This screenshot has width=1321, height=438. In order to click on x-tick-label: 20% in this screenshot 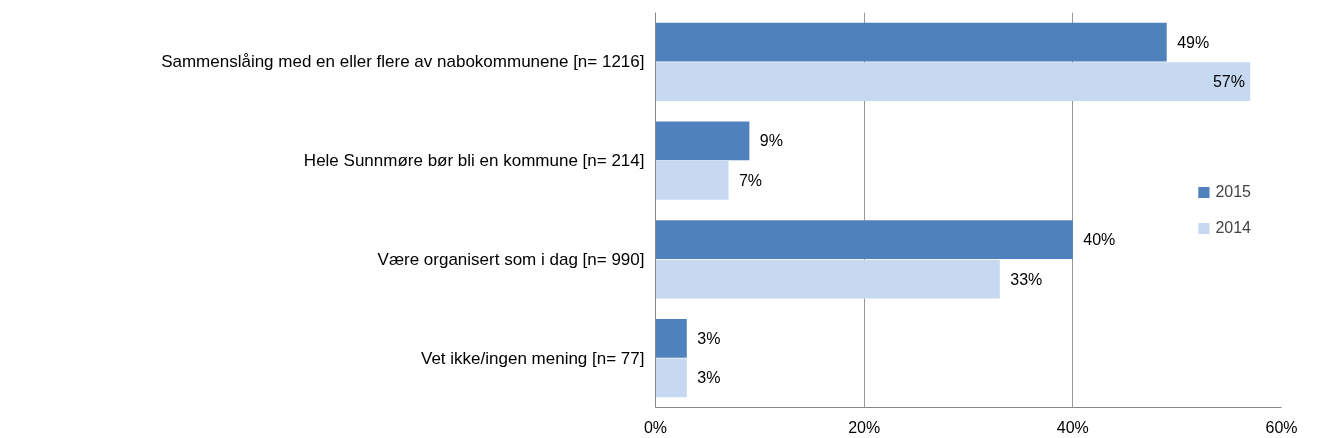, I will do `click(864, 427)`.